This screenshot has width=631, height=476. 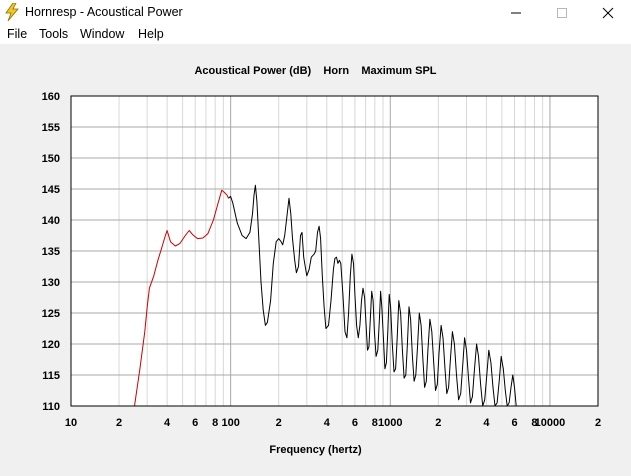 I want to click on y-tick-label: 155, so click(x=51, y=128).